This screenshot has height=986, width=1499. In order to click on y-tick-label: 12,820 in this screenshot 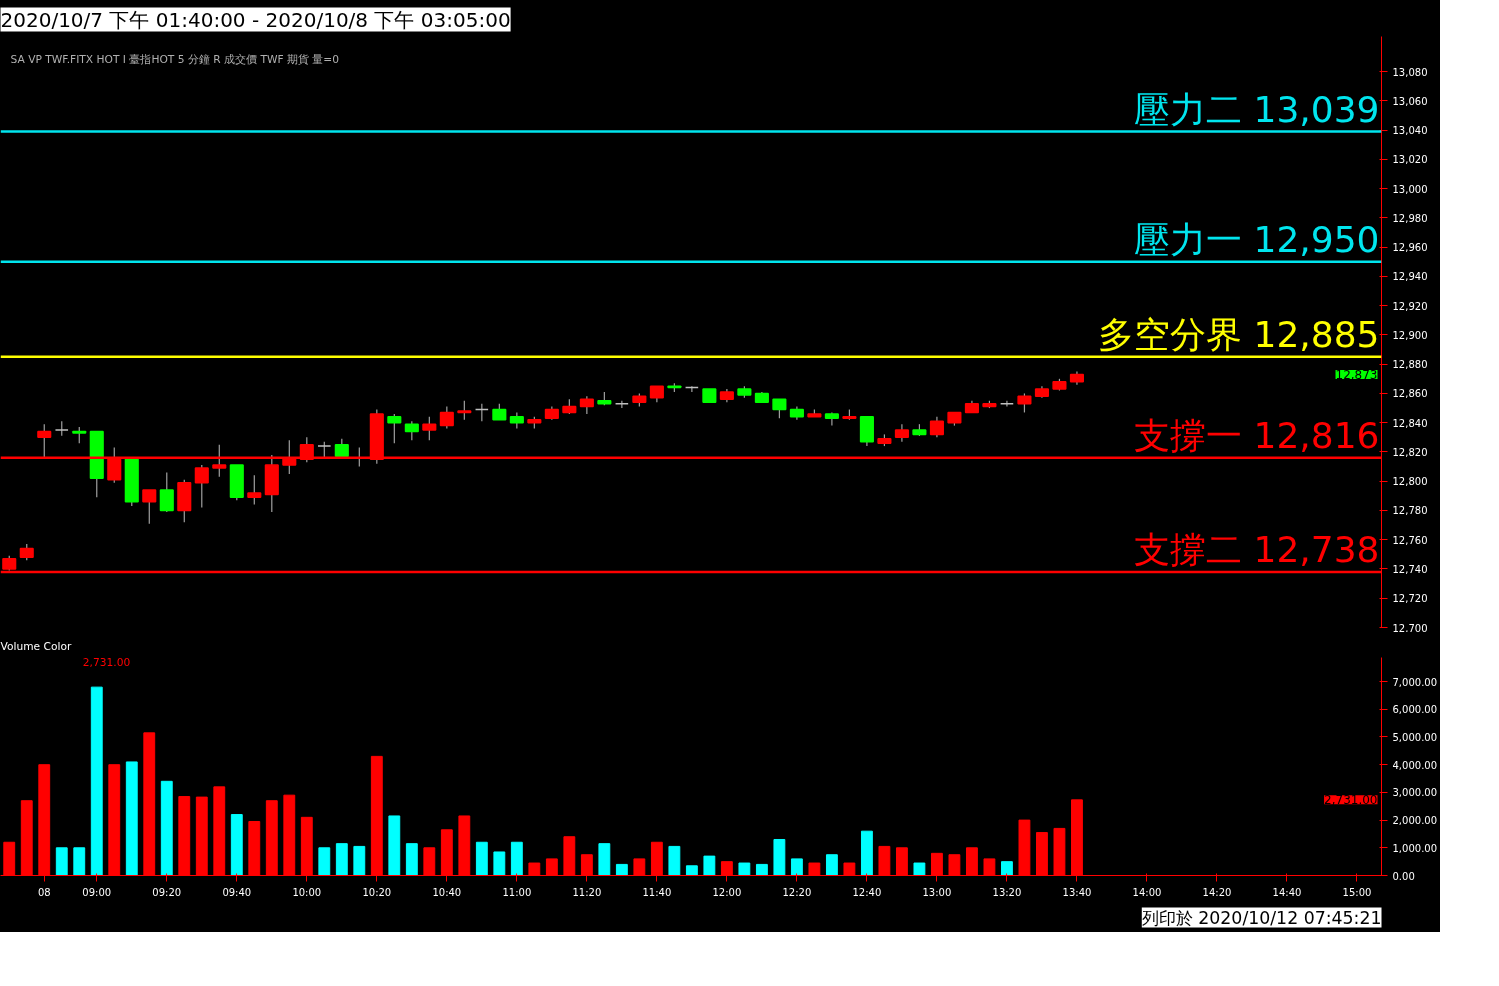, I will do `click(1410, 452)`.